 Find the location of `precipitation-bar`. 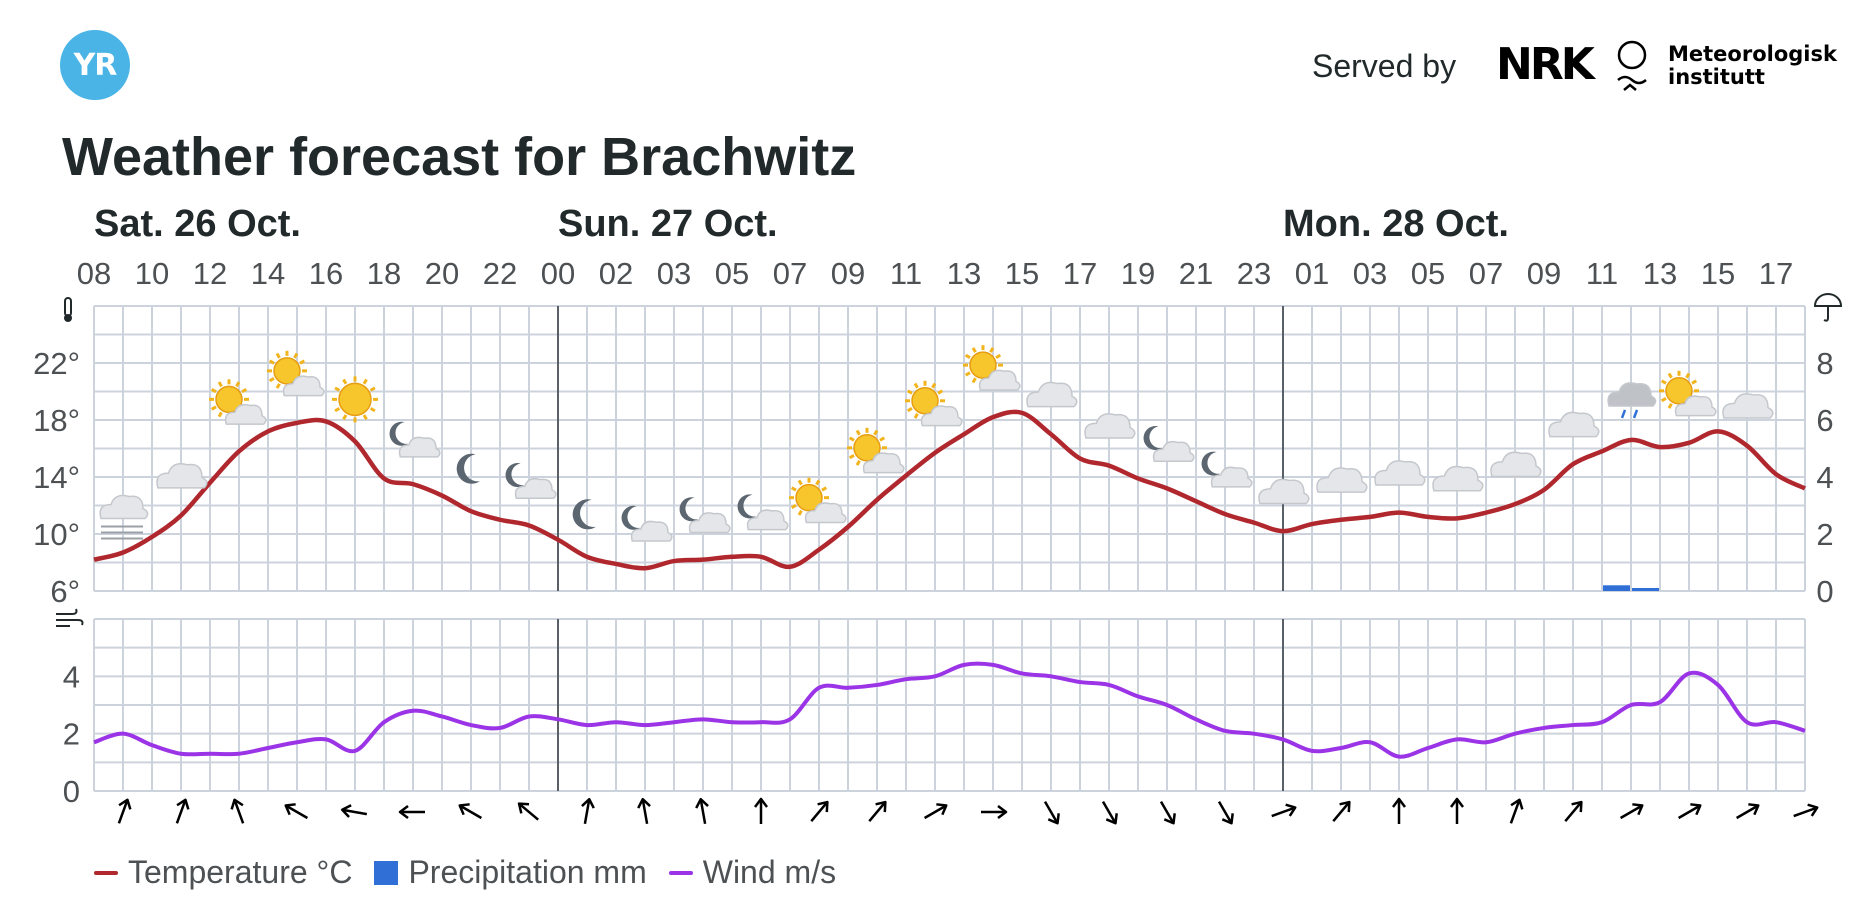

precipitation-bar is located at coordinates (1645, 589).